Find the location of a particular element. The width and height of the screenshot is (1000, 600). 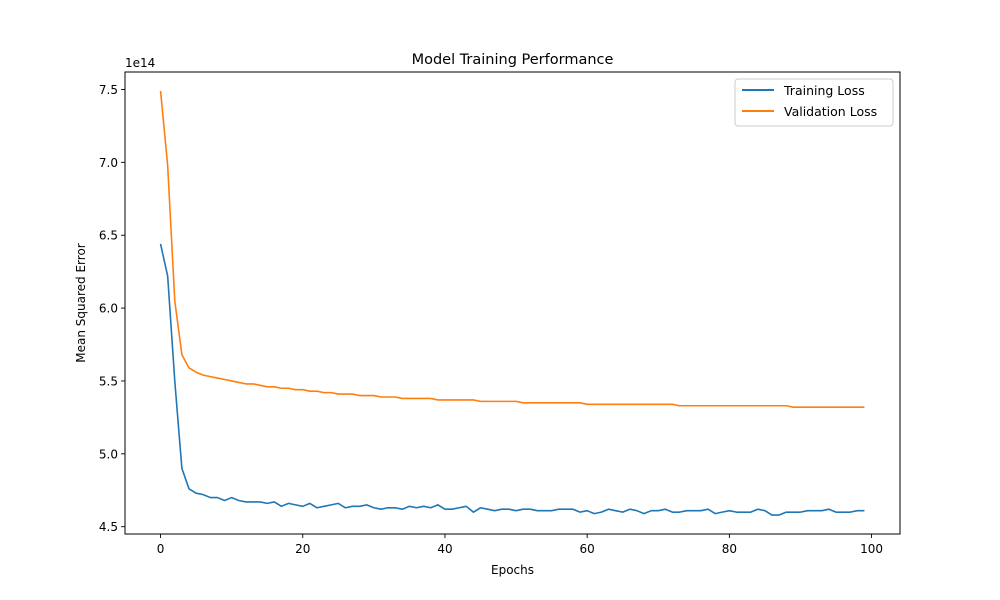

y-tick-label: 4.5 is located at coordinates (108, 527).